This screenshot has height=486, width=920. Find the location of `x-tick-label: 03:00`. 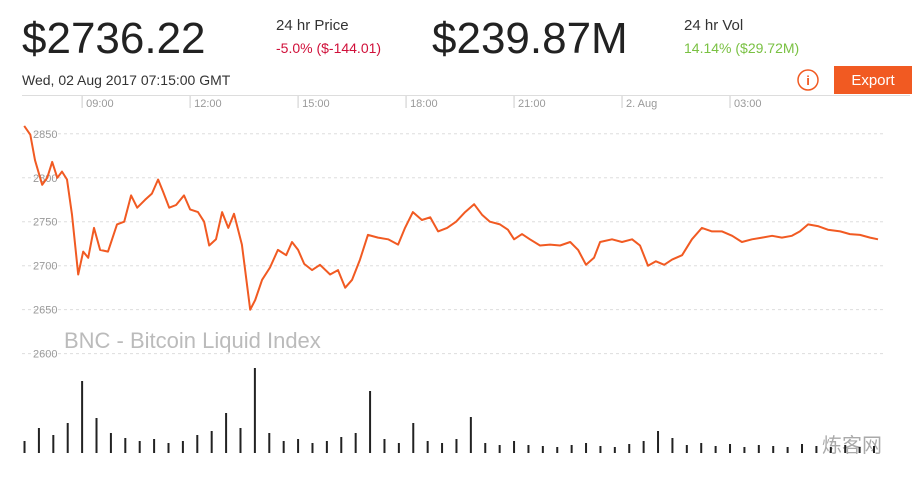

x-tick-label: 03:00 is located at coordinates (748, 104).